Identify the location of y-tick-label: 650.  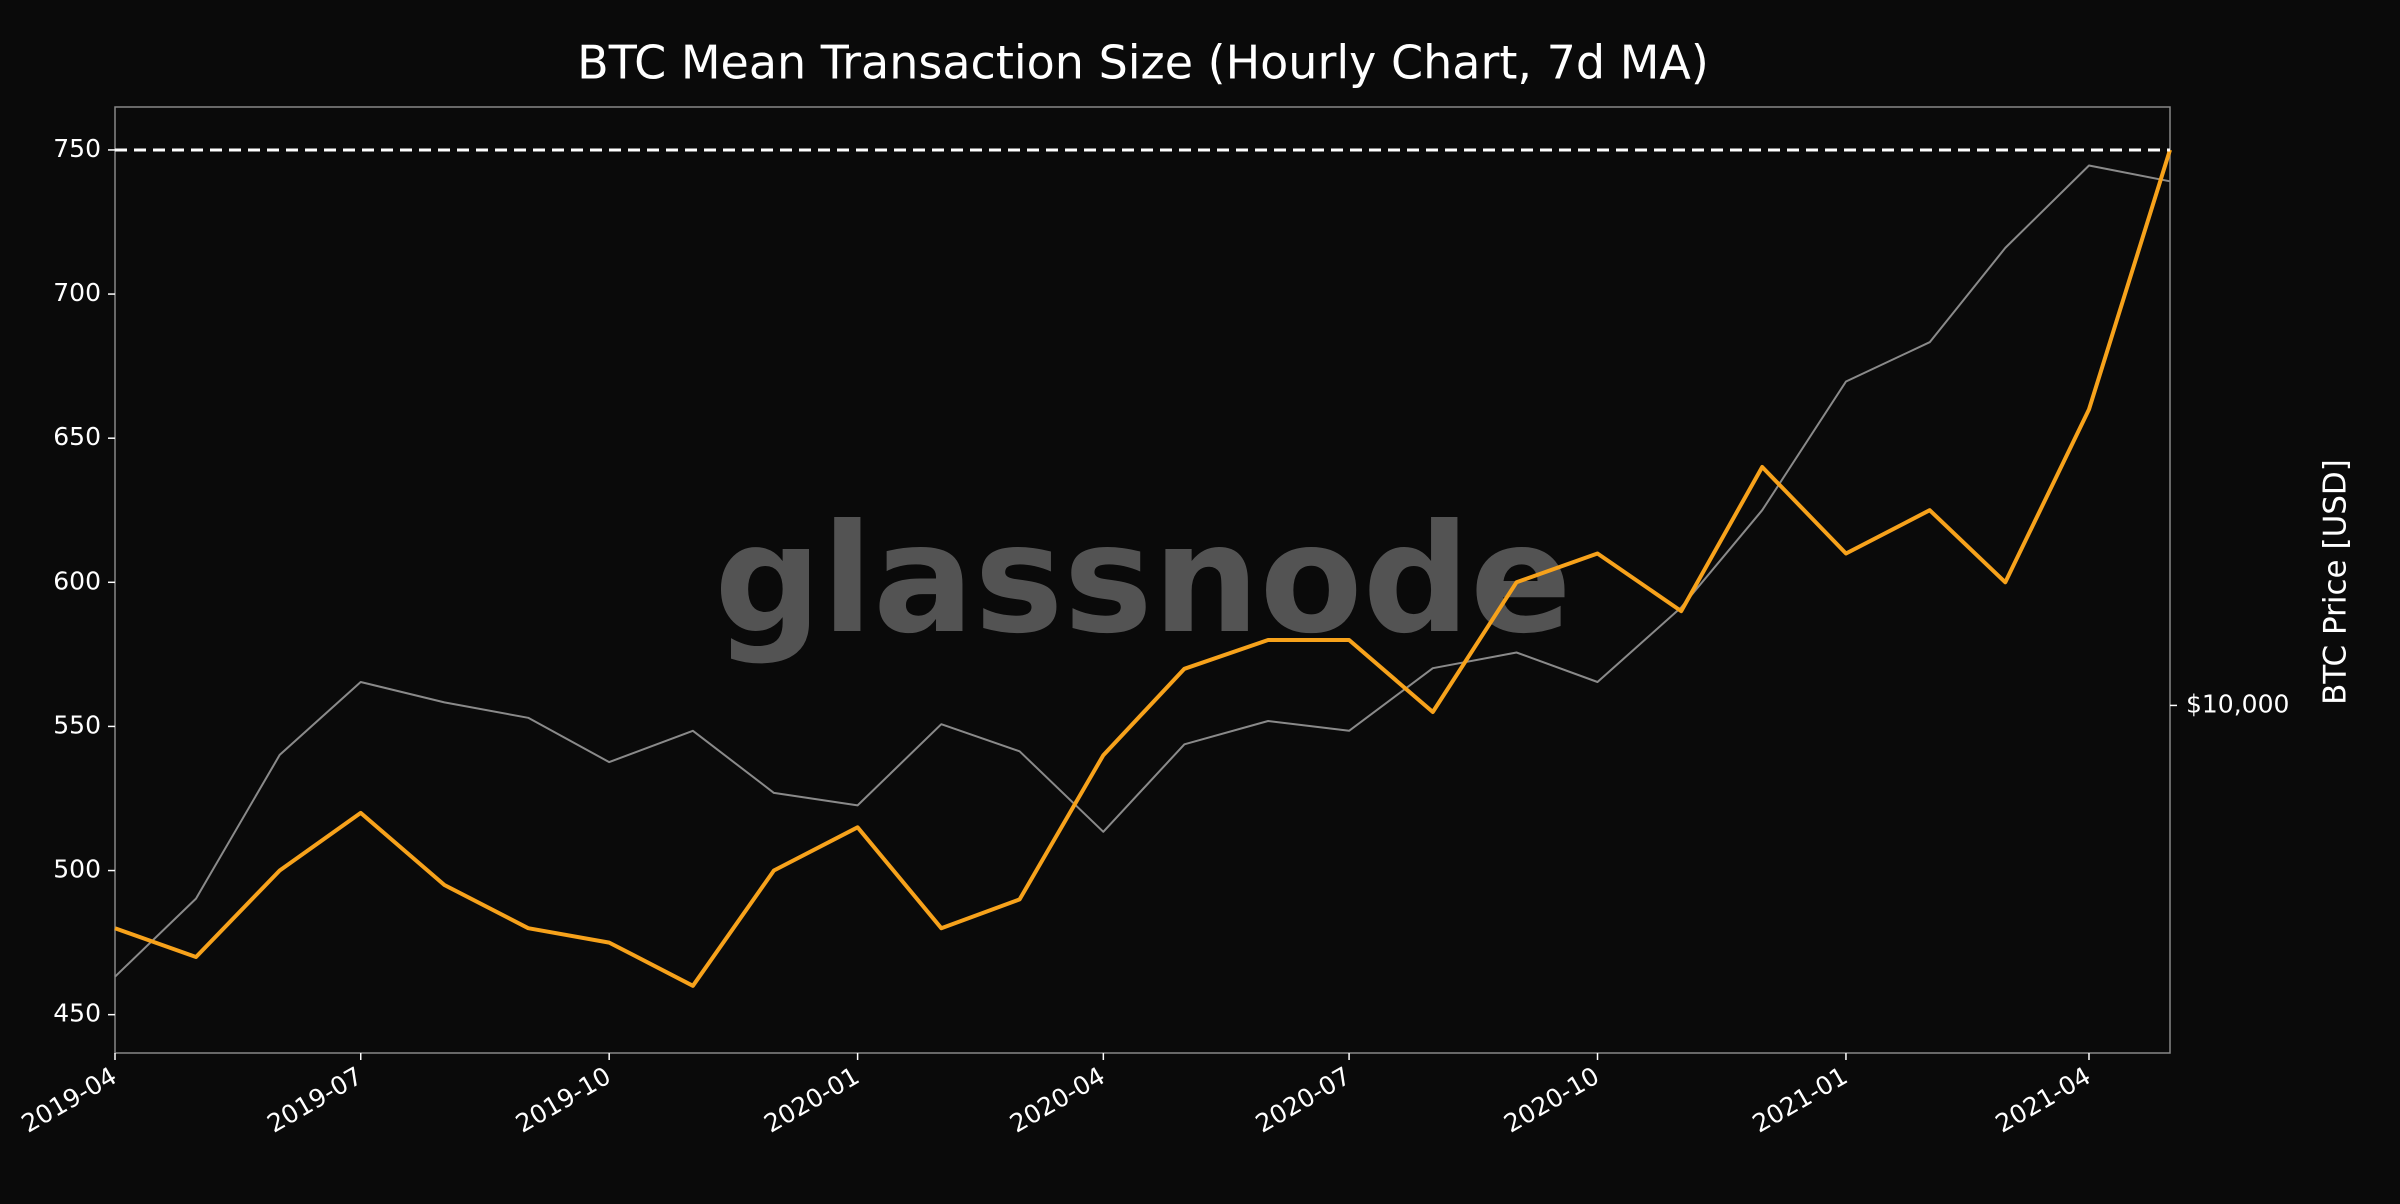
(77, 436).